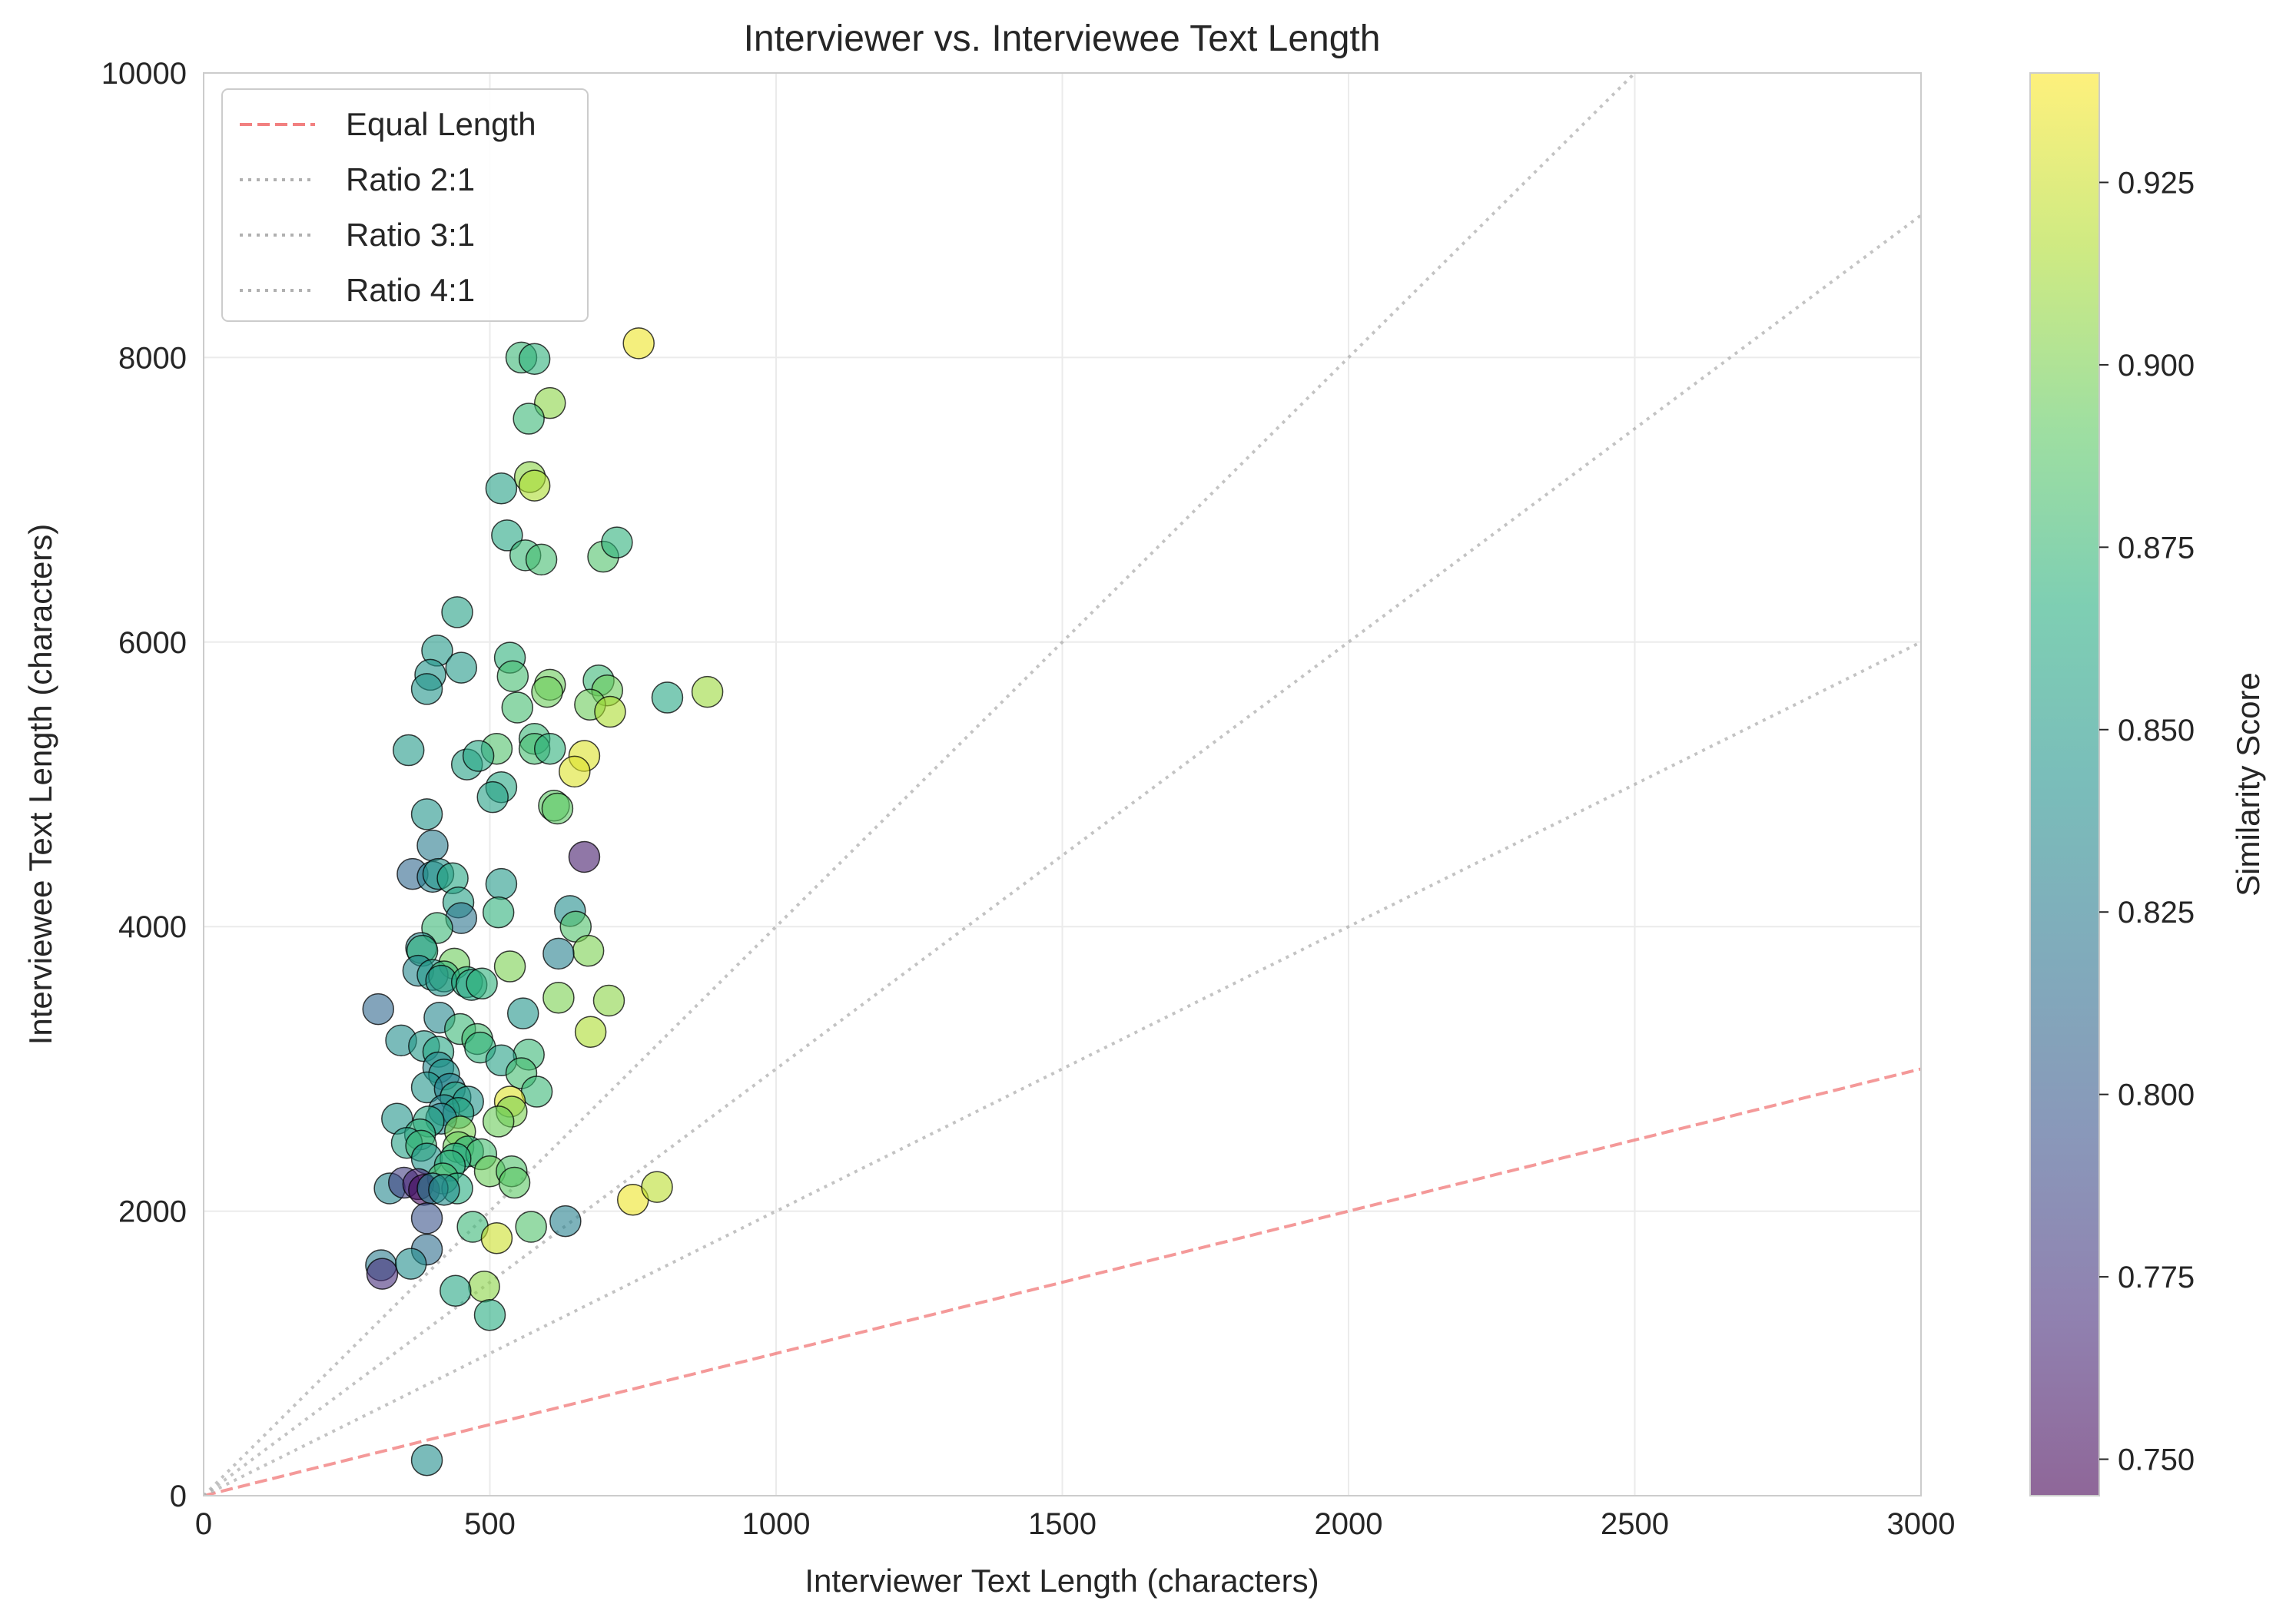  Describe the element at coordinates (410, 235) in the screenshot. I see `legend-label: Ratio 3:1` at that location.